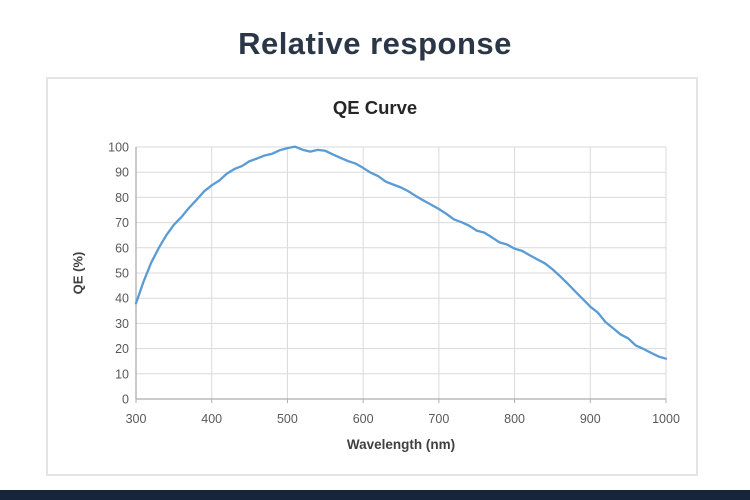 The image size is (750, 500). What do you see at coordinates (118, 148) in the screenshot?
I see `y-tick-label: 100` at bounding box center [118, 148].